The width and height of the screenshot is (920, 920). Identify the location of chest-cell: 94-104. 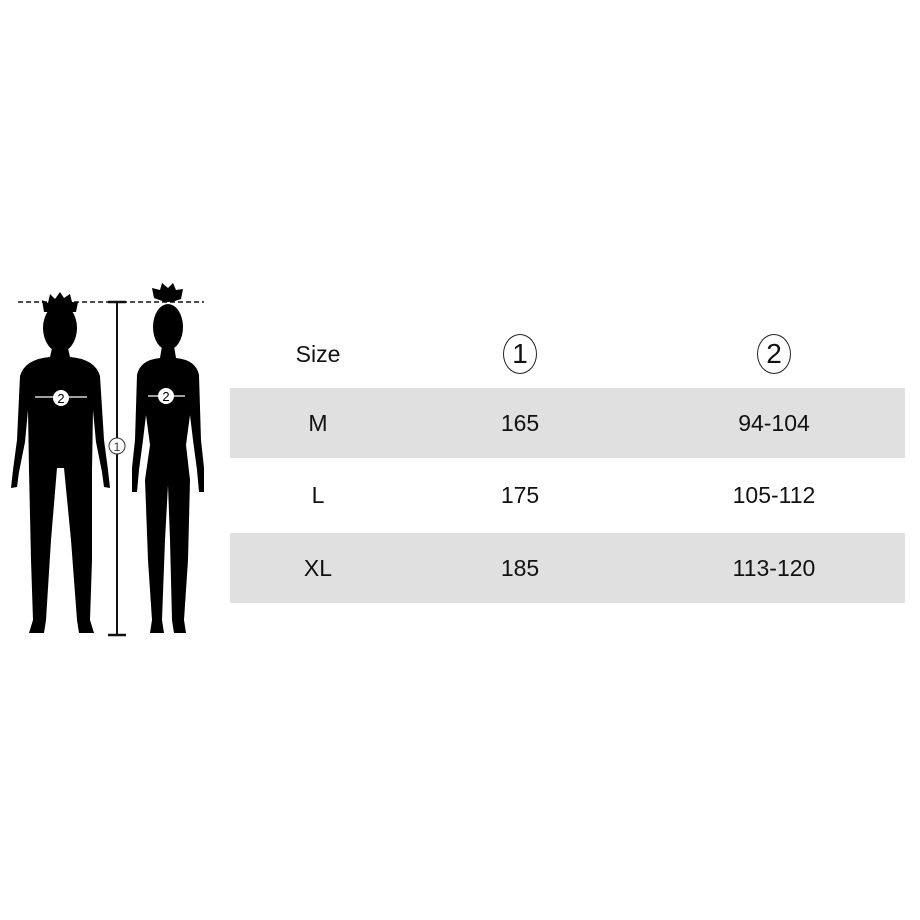
(774, 422).